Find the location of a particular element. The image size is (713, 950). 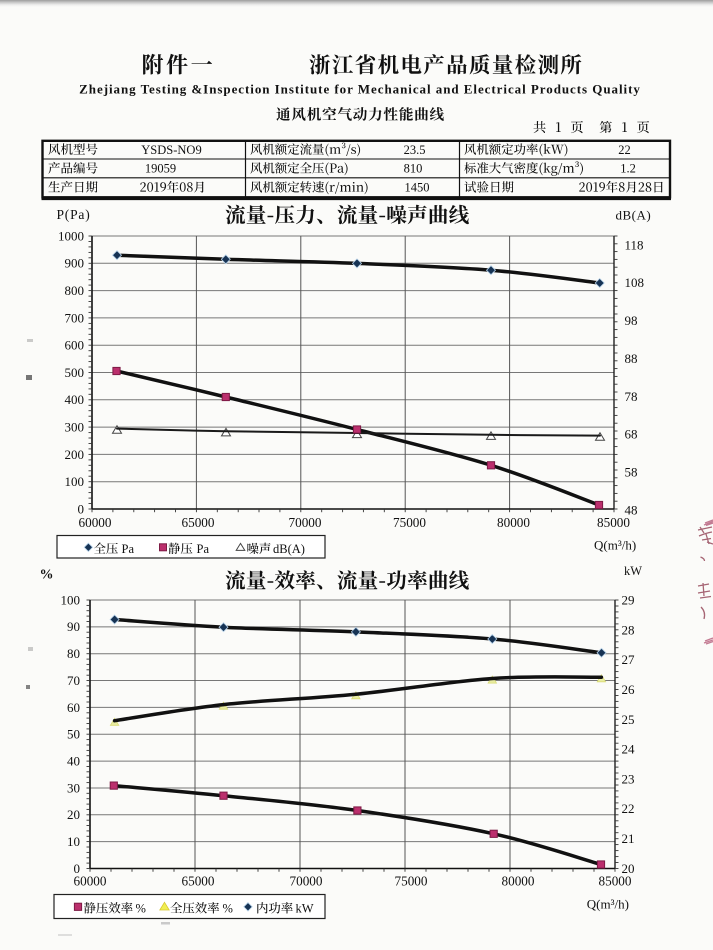

svg-text: 25 is located at coordinates (628, 719).